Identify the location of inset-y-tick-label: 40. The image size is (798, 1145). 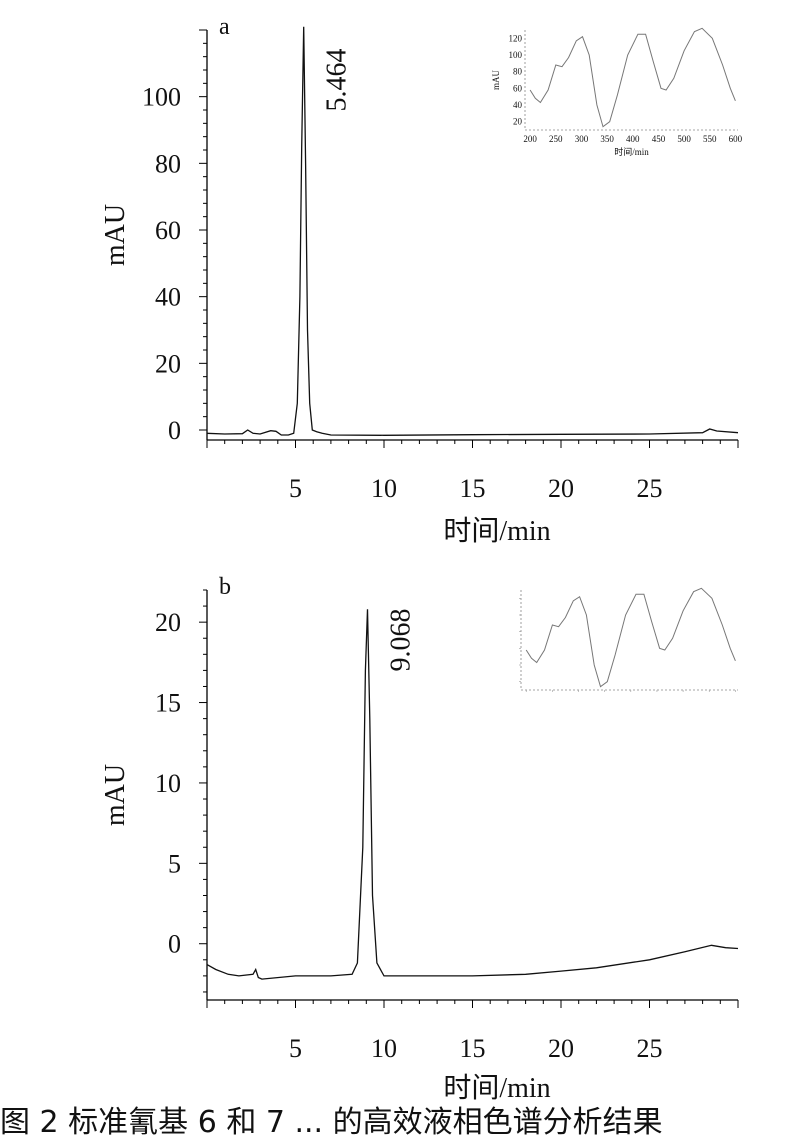
(518, 105).